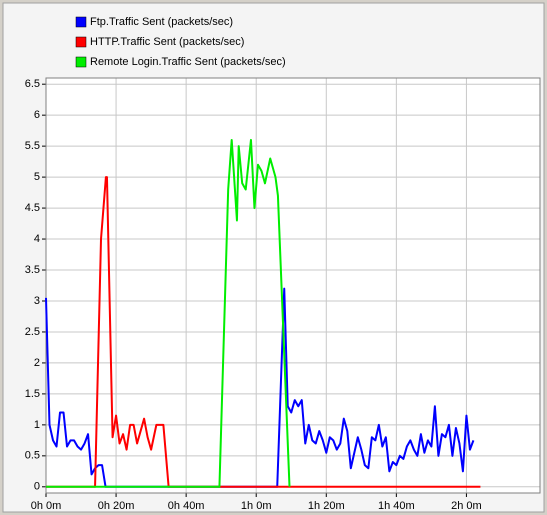 The width and height of the screenshot is (547, 515). What do you see at coordinates (32, 84) in the screenshot?
I see `y-tick-label: 6.5` at bounding box center [32, 84].